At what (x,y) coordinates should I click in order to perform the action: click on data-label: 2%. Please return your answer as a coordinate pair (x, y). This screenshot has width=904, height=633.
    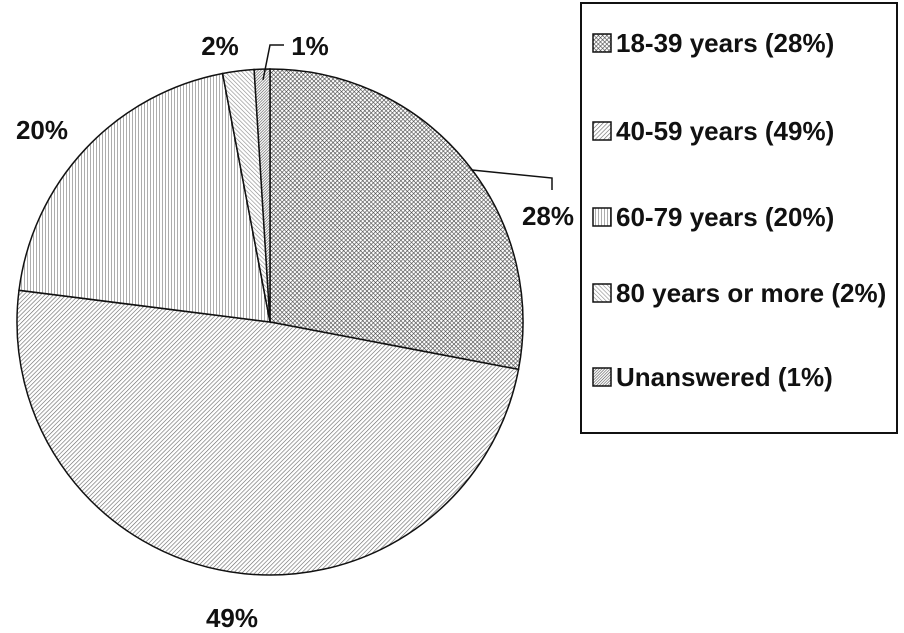
    Looking at the image, I should click on (220, 46).